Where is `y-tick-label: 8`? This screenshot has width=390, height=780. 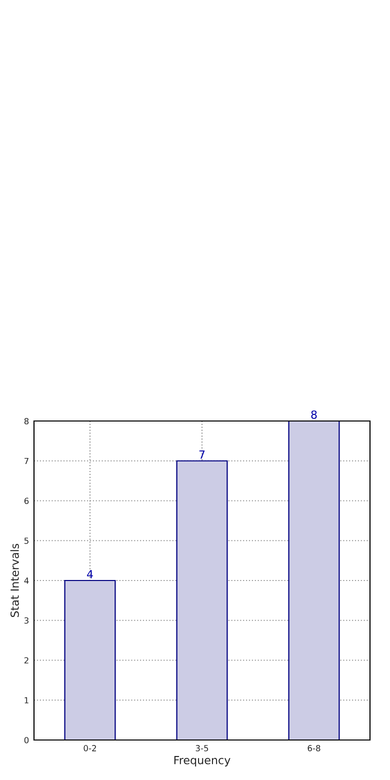
y-tick-label: 8 is located at coordinates (26, 421).